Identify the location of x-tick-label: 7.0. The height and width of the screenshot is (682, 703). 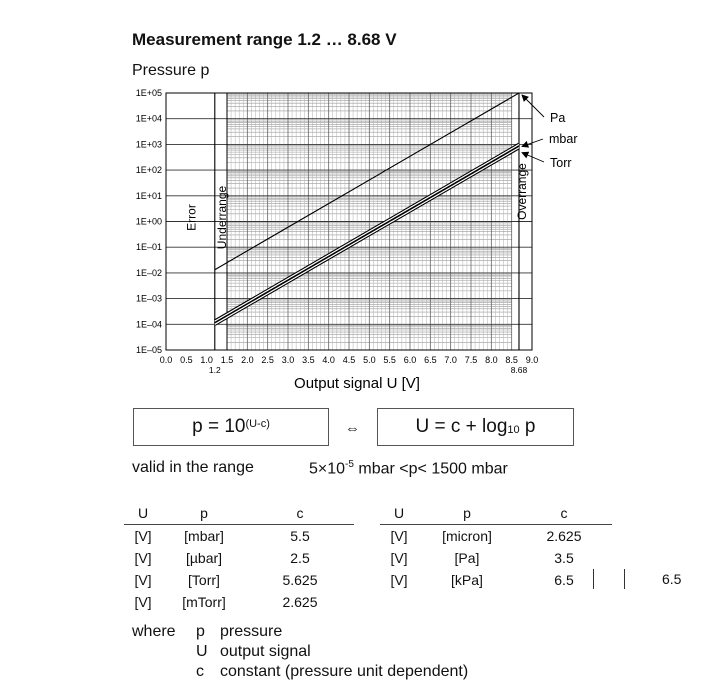
(450, 360).